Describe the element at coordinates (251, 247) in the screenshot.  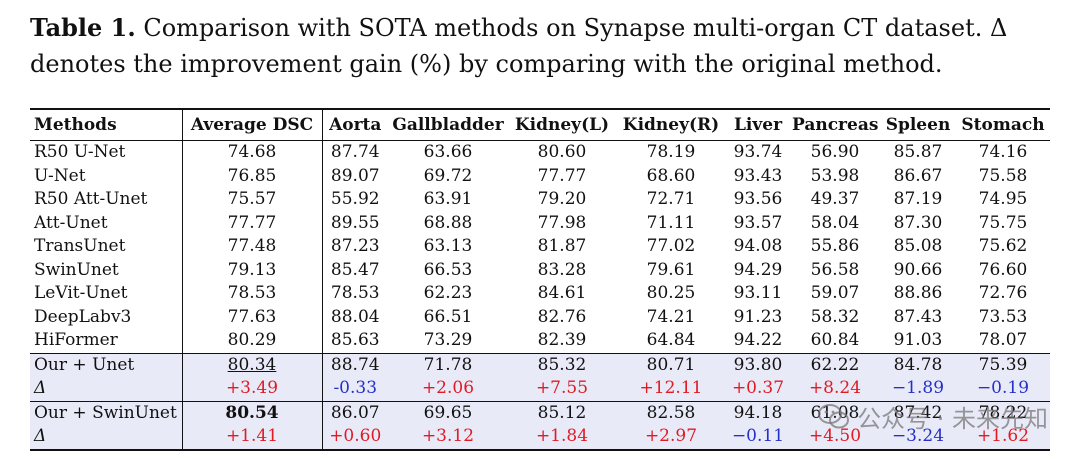
I see `cell-value: 77.48` at that location.